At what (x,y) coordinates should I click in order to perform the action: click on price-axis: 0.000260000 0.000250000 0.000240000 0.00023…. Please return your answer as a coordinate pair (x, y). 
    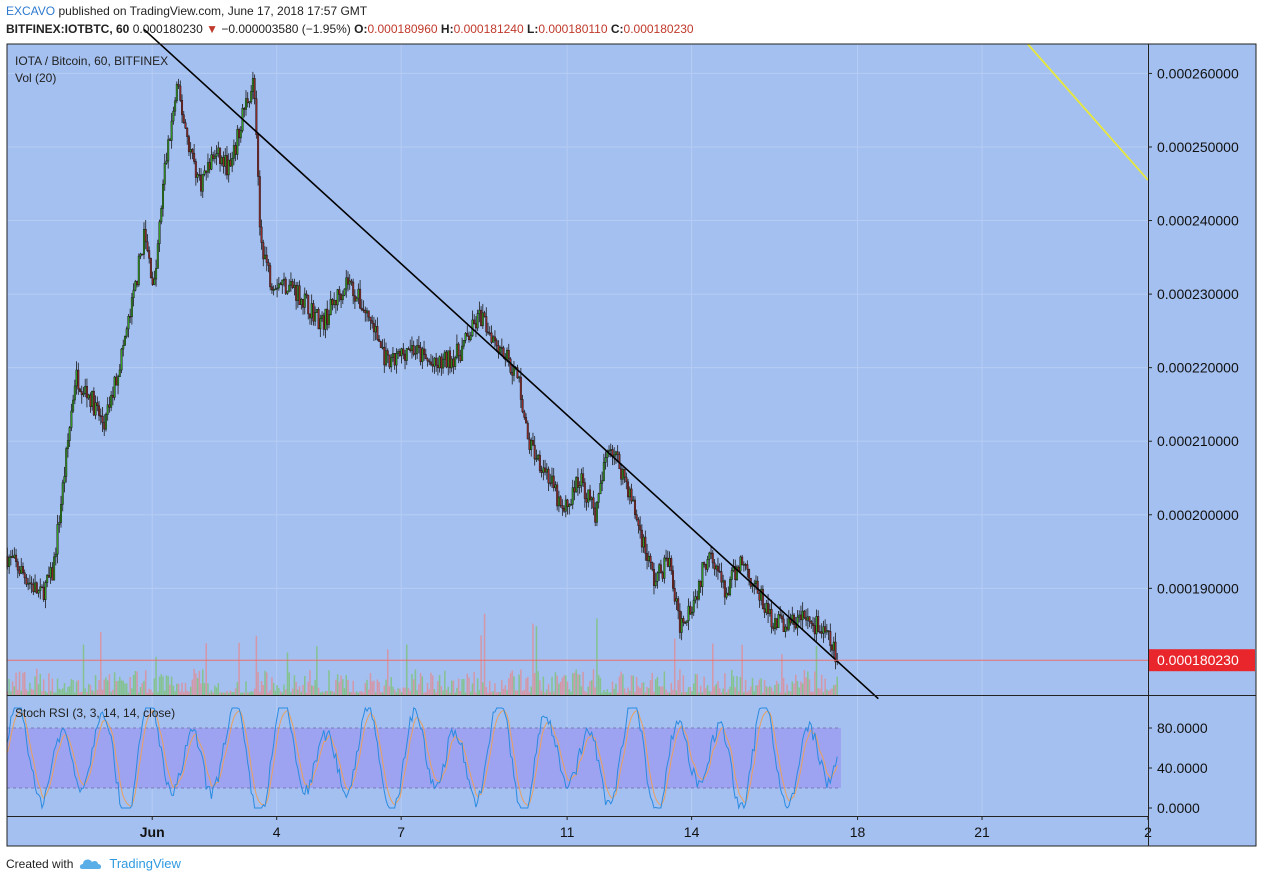
    Looking at the image, I should click on (1201, 440).